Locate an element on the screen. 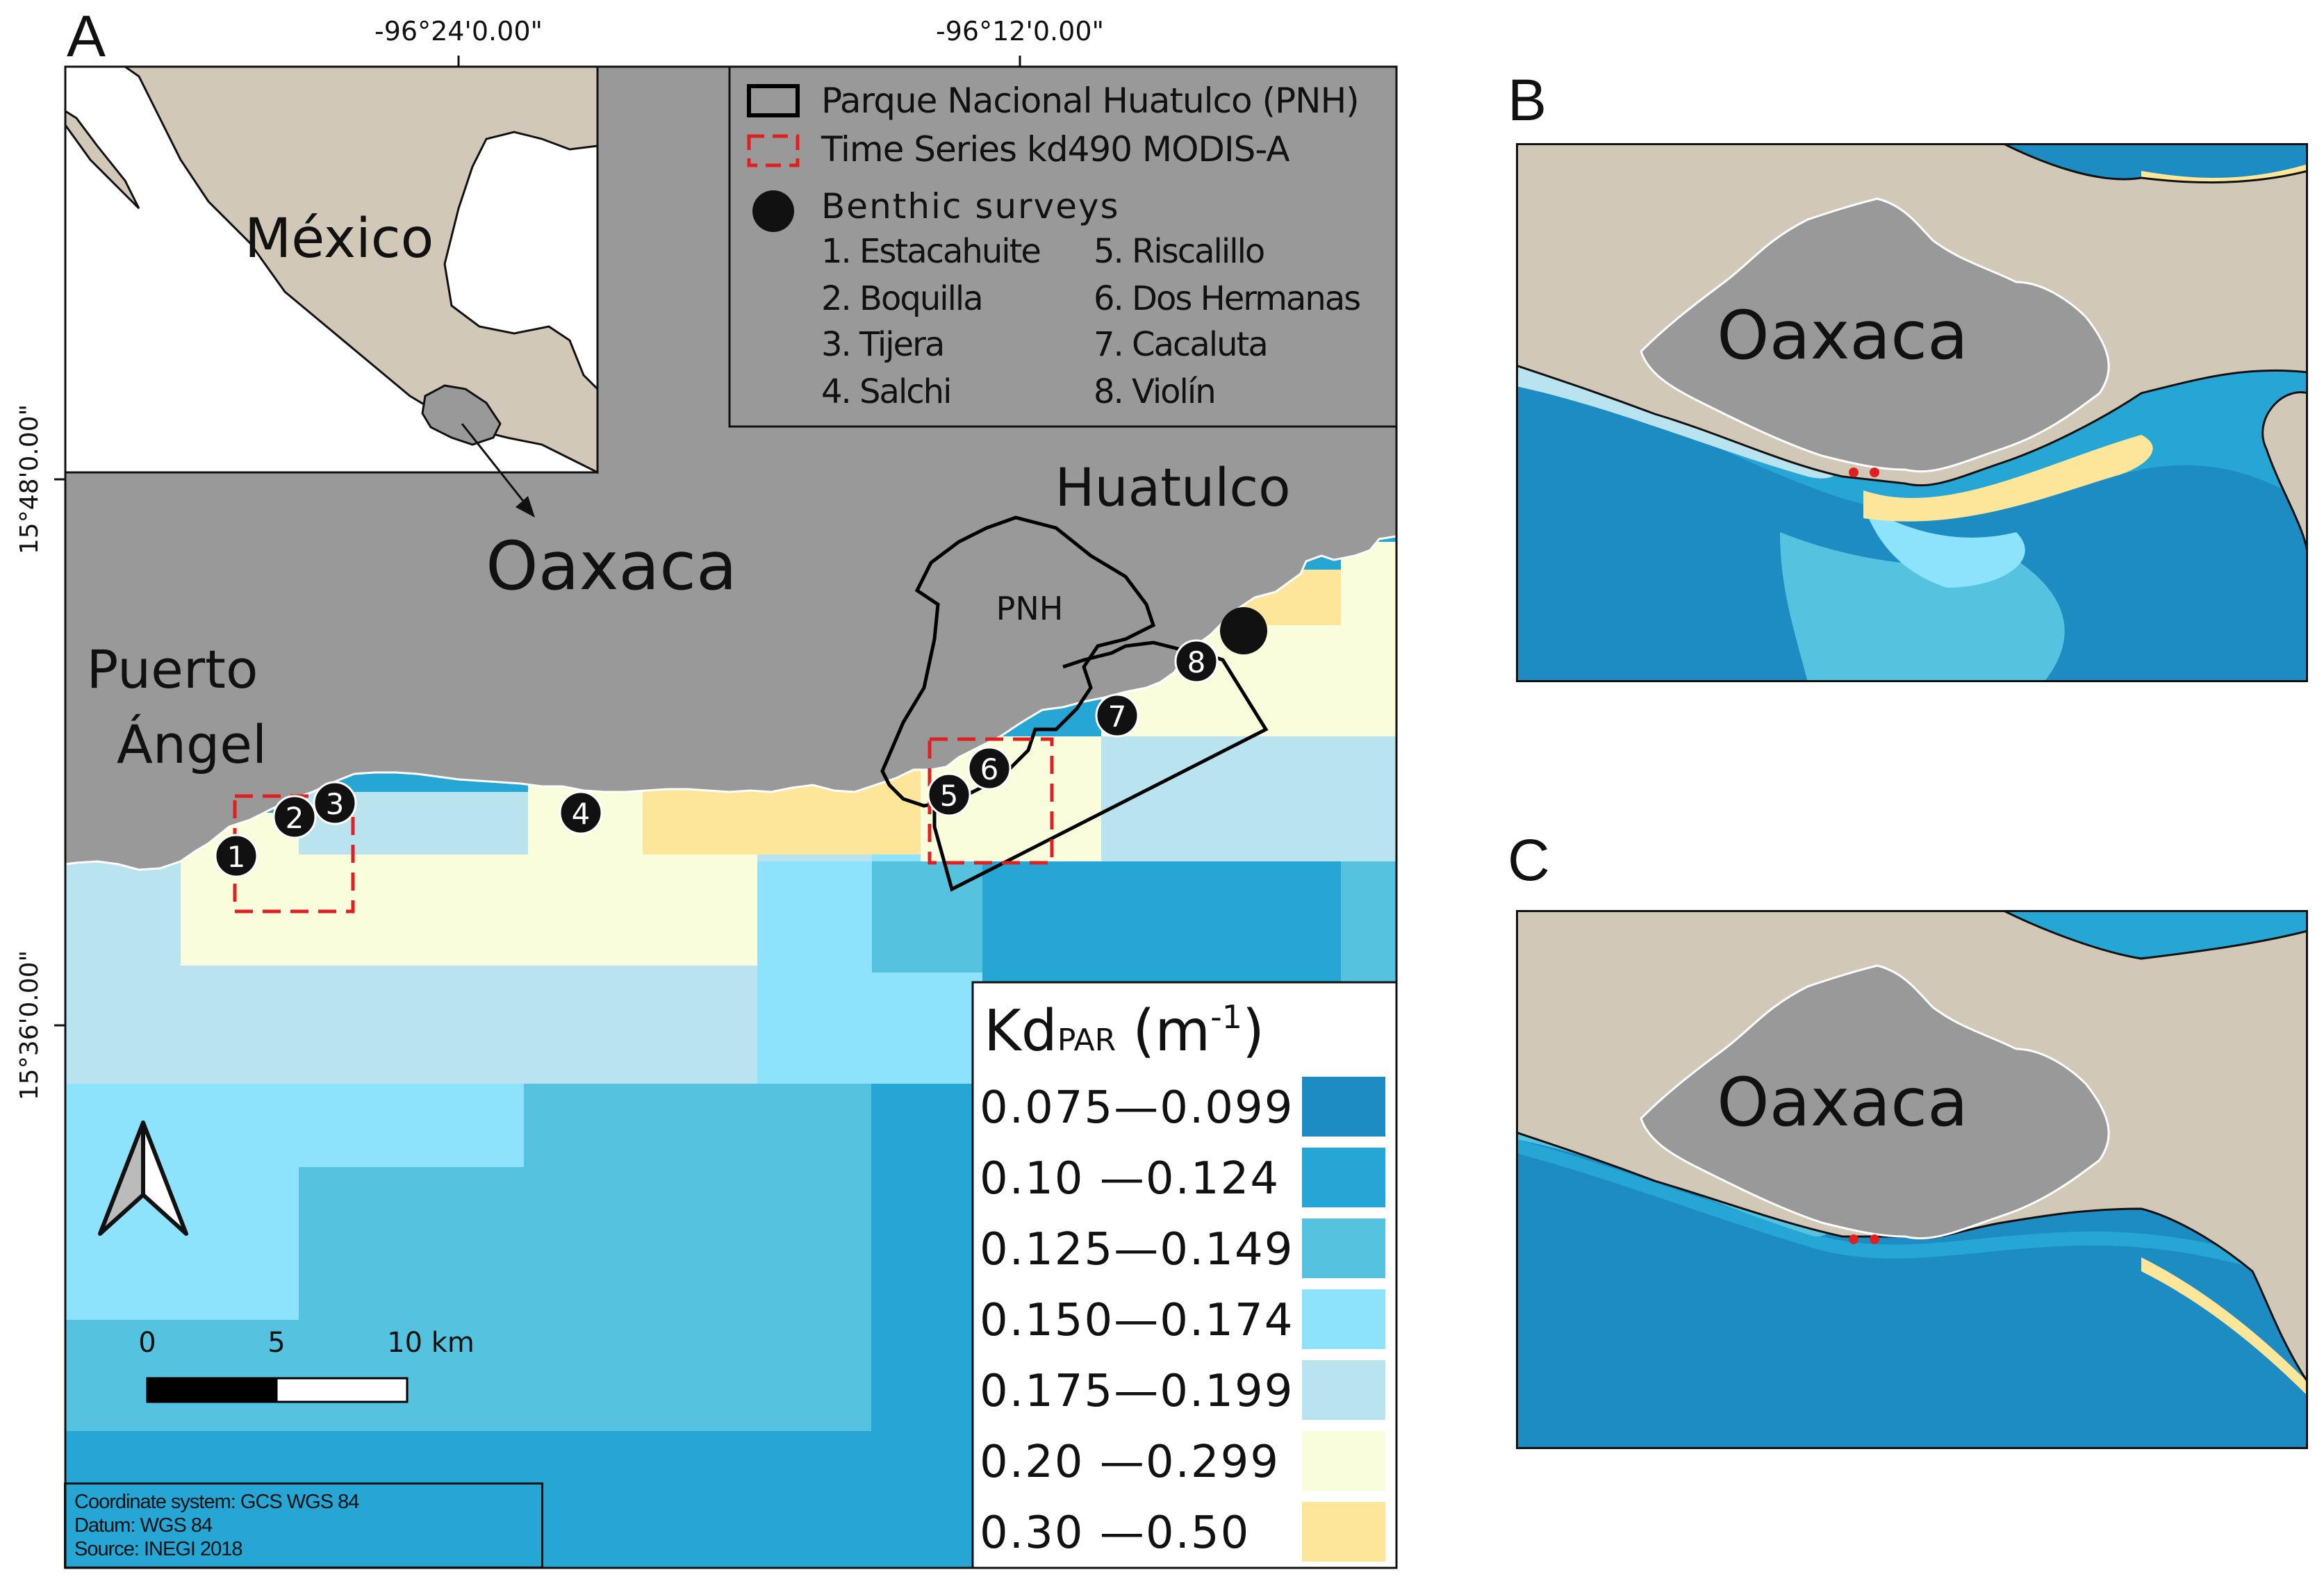 This screenshot has height=1579, width=2324. lat-label-1: 15°48'0.00" is located at coordinates (30, 479).